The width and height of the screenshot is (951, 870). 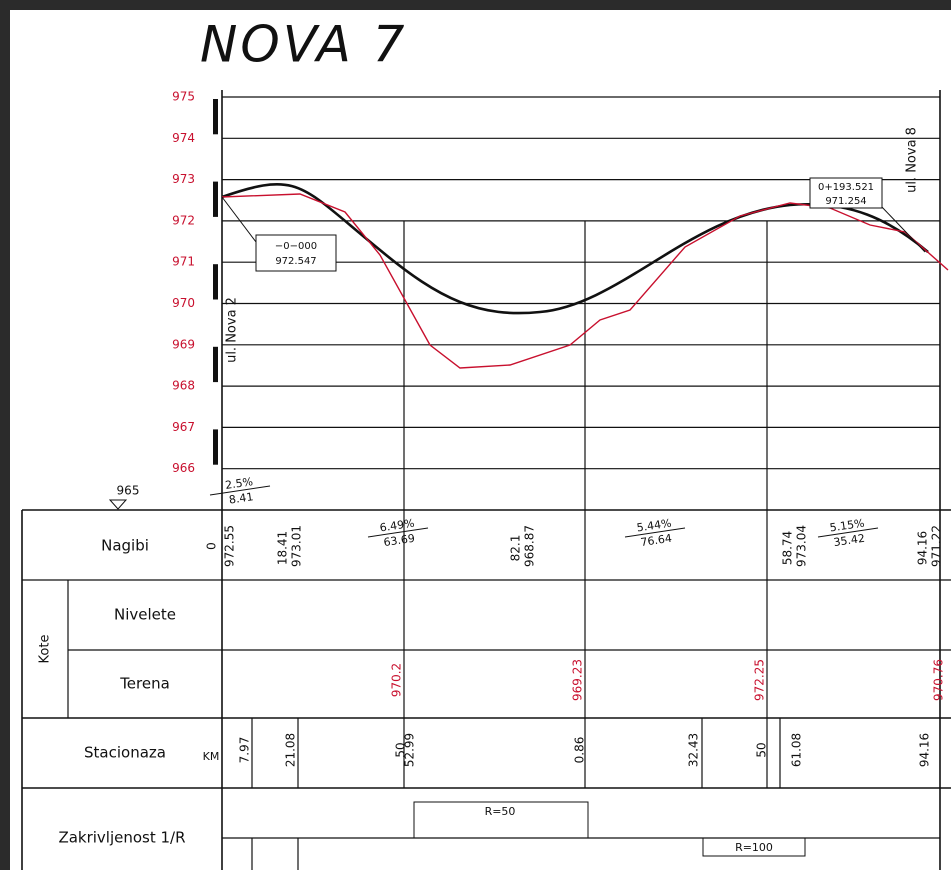 I want to click on radius-label: R=100, so click(x=754, y=847).